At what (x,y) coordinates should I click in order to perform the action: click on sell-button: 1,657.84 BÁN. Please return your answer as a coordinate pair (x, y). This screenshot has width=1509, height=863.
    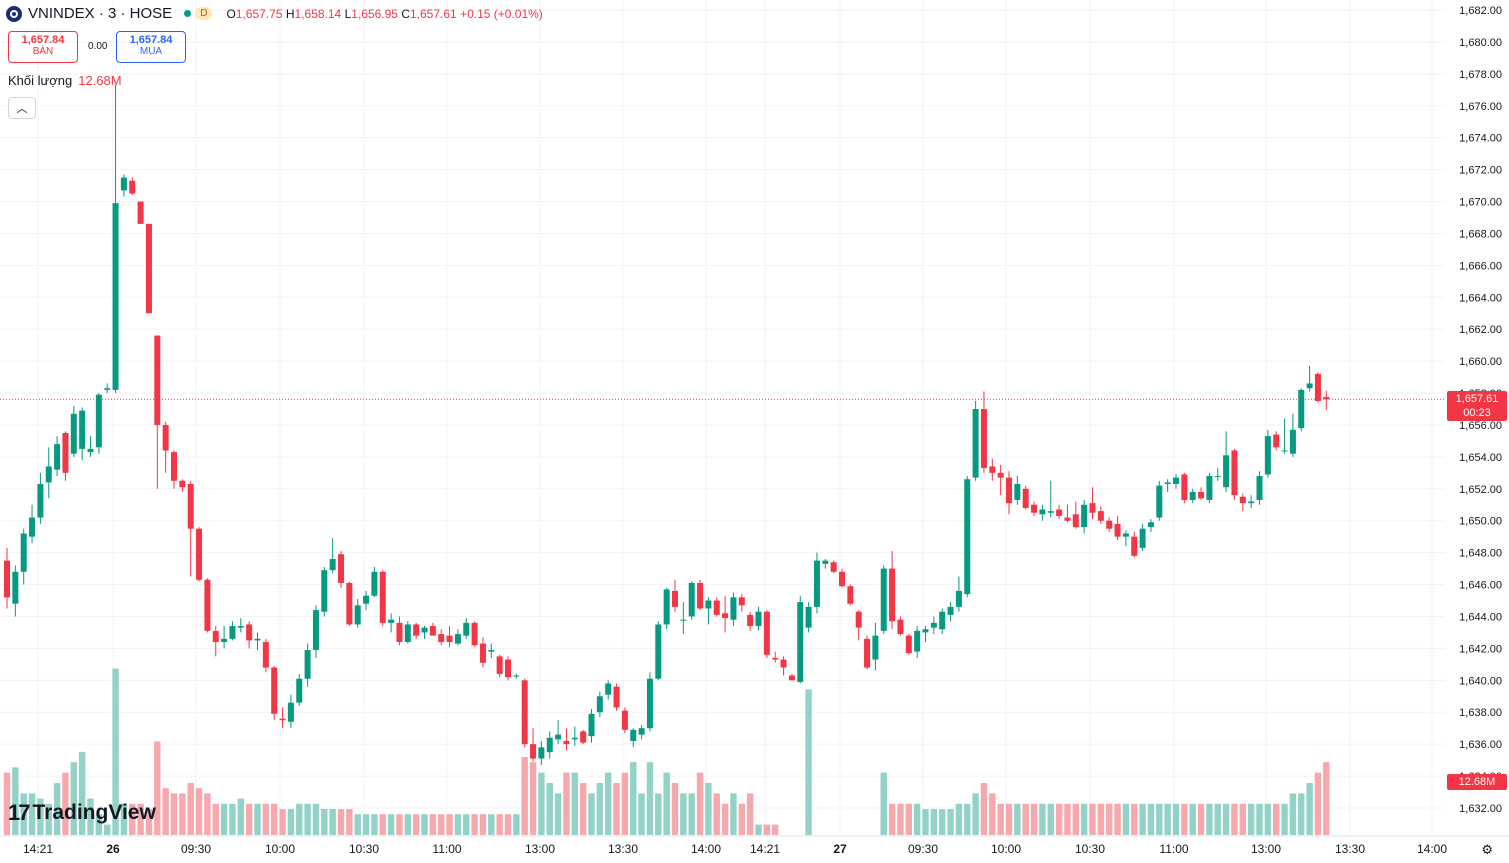
    Looking at the image, I should click on (43, 47).